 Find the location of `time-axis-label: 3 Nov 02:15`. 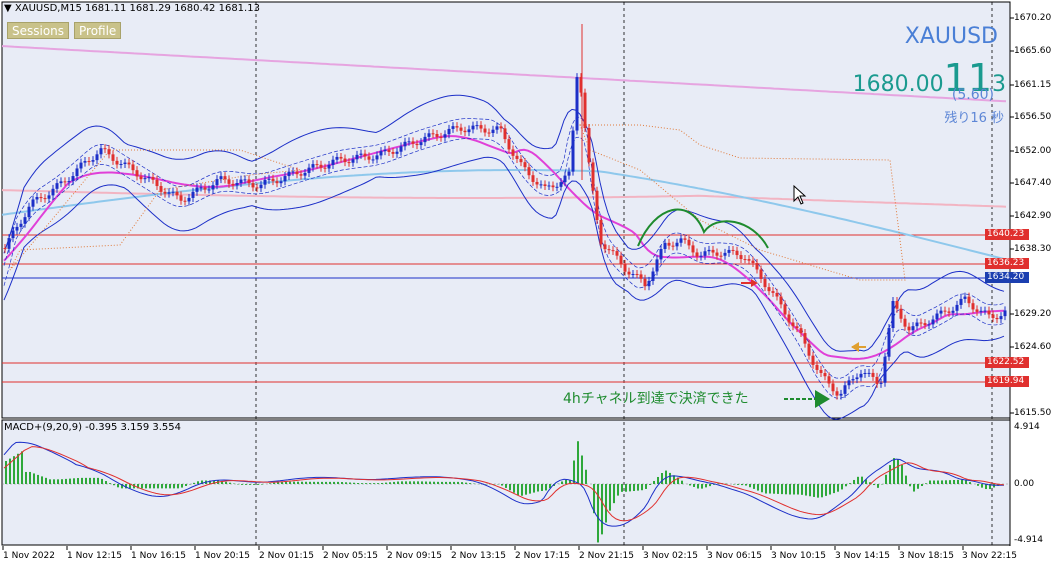

time-axis-label: 3 Nov 02:15 is located at coordinates (670, 556).